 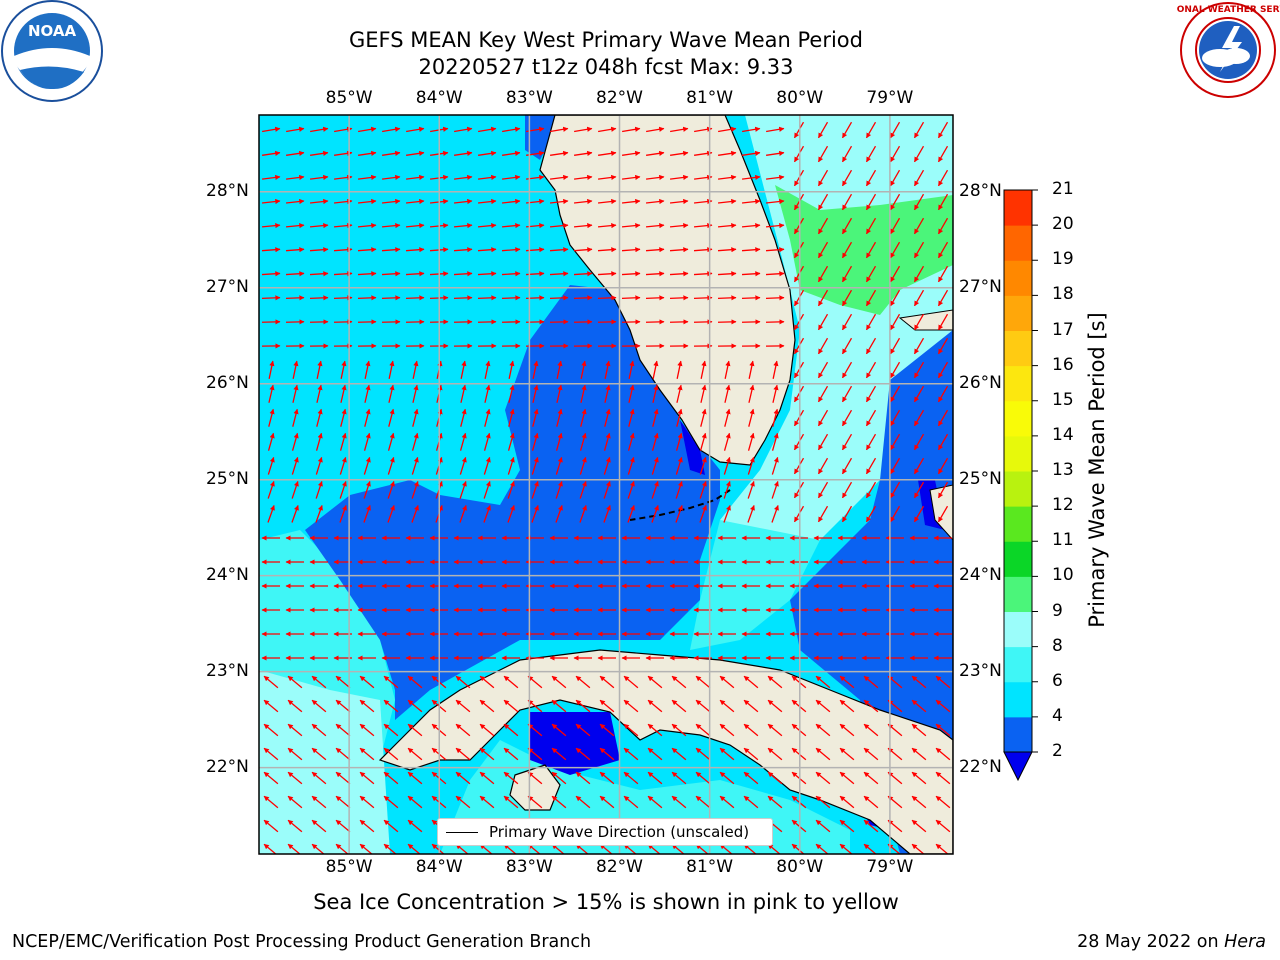 I want to click on nws-logo: NATIONAL WEATHER SERVICE, so click(x=1228, y=50).